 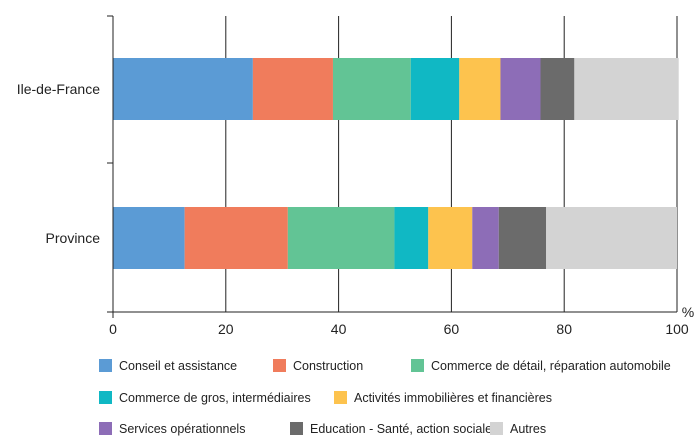 What do you see at coordinates (58, 163) in the screenshot?
I see `category-labels: Ile-de-France Province` at bounding box center [58, 163].